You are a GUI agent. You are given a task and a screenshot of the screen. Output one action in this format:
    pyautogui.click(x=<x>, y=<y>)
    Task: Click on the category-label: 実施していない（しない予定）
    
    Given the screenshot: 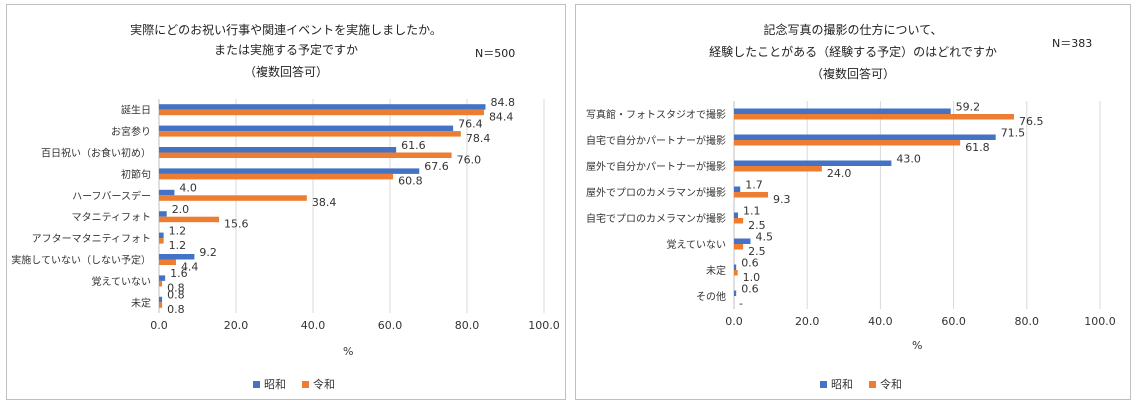 What is the action you would take?
    pyautogui.click(x=81, y=260)
    